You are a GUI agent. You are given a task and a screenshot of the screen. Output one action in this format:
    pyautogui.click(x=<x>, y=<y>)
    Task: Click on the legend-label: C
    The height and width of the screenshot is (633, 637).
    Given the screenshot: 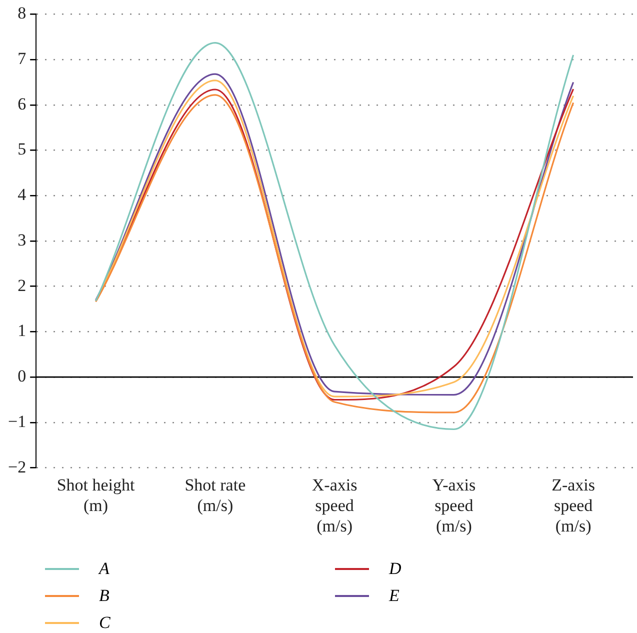 What is the action you would take?
    pyautogui.click(x=104, y=622)
    